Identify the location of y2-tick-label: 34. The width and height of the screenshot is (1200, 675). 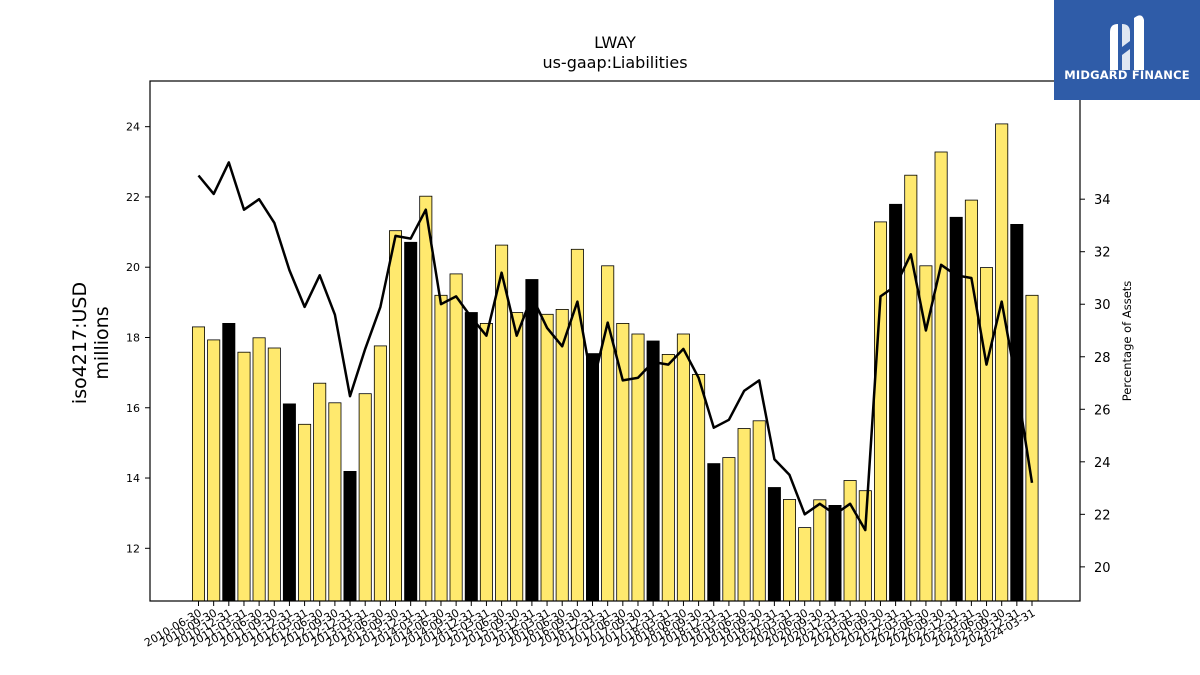
(1102, 200).